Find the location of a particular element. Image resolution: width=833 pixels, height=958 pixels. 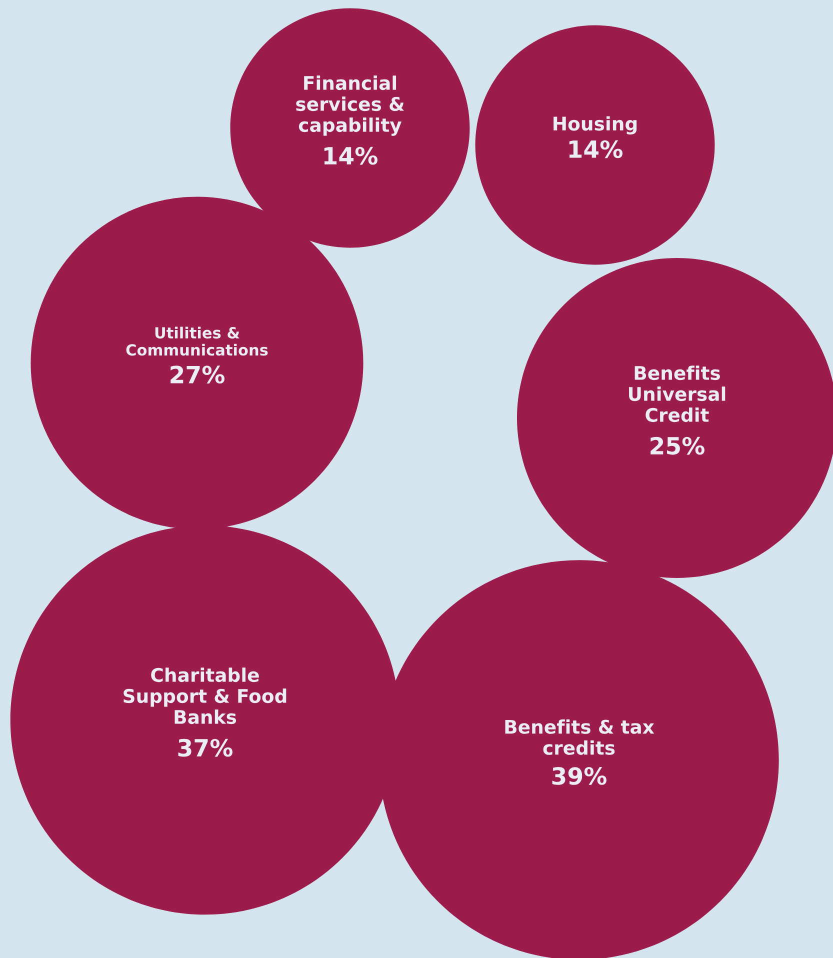

data-label: 27% is located at coordinates (197, 375).